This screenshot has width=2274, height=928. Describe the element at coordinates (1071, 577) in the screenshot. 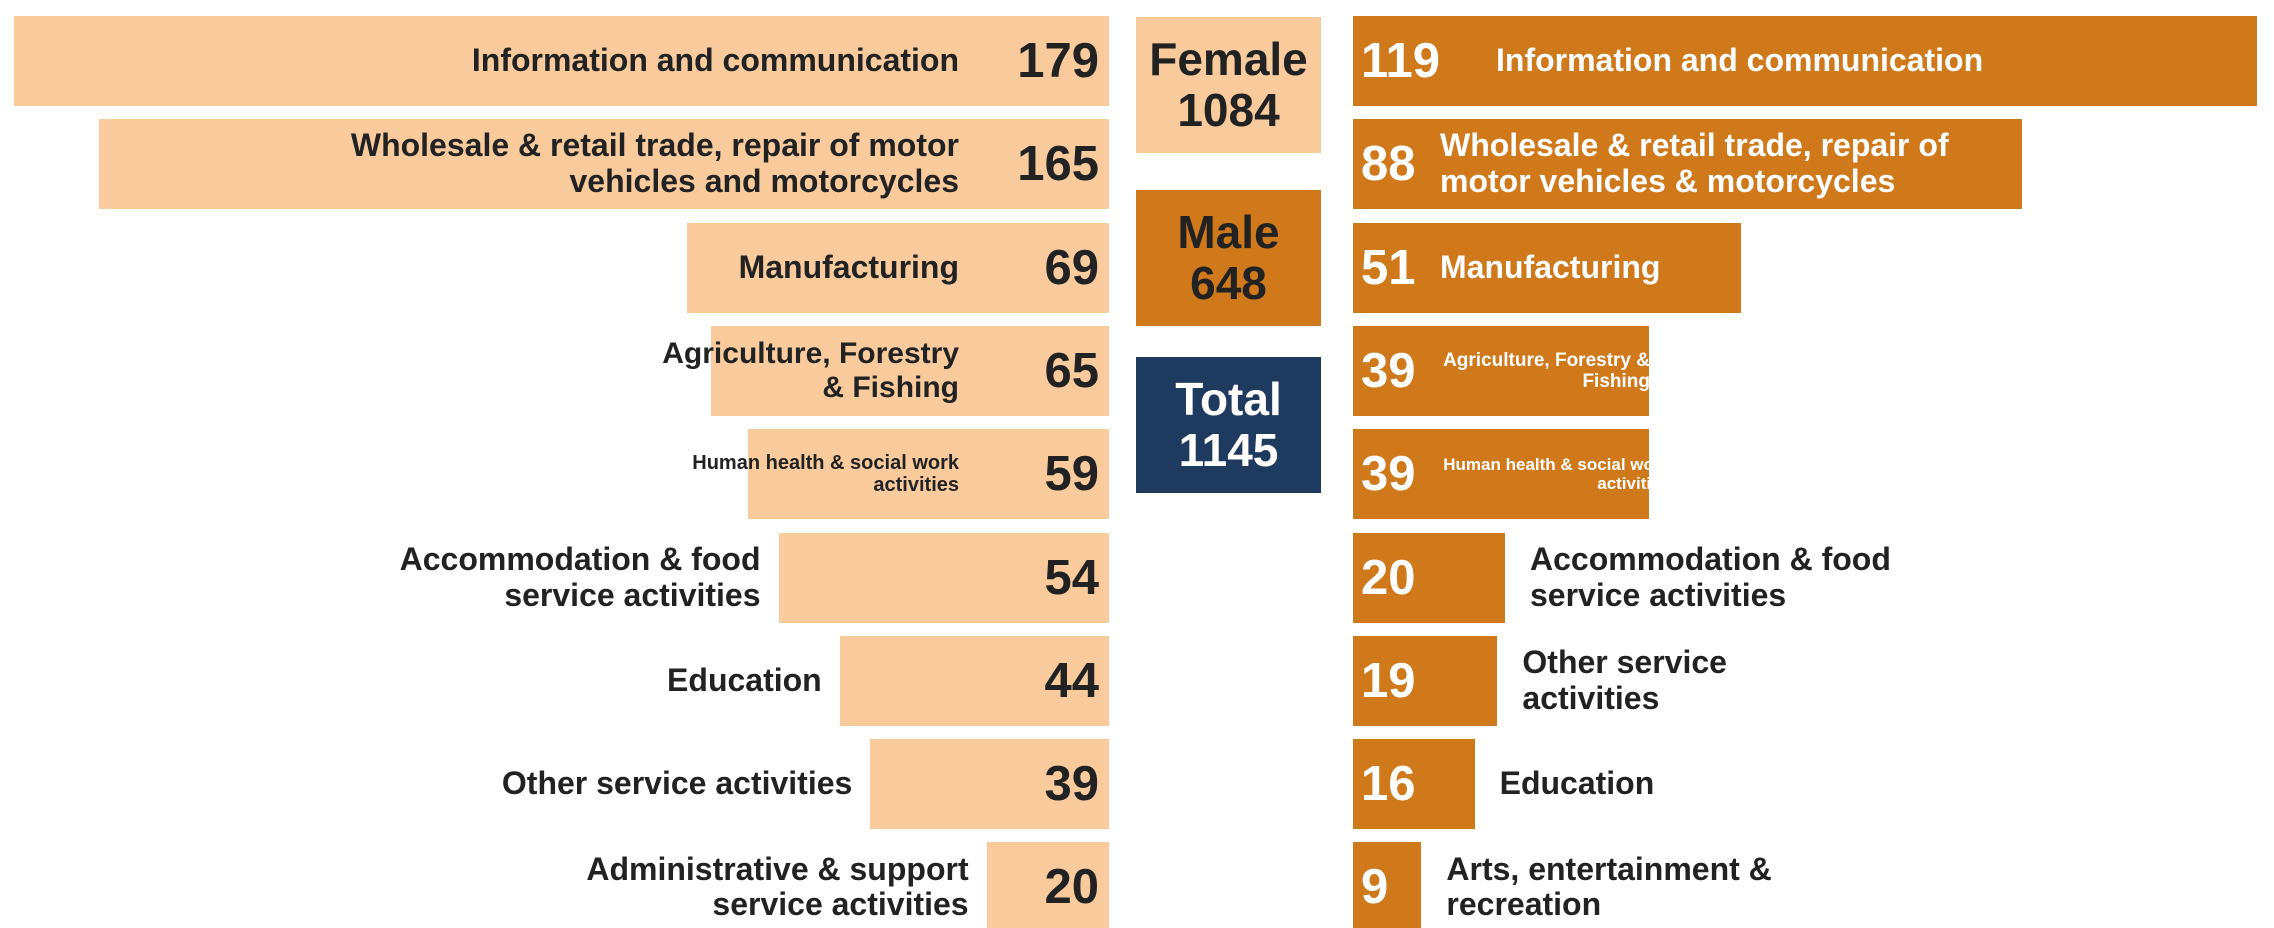

I see `value-label: 54` at that location.